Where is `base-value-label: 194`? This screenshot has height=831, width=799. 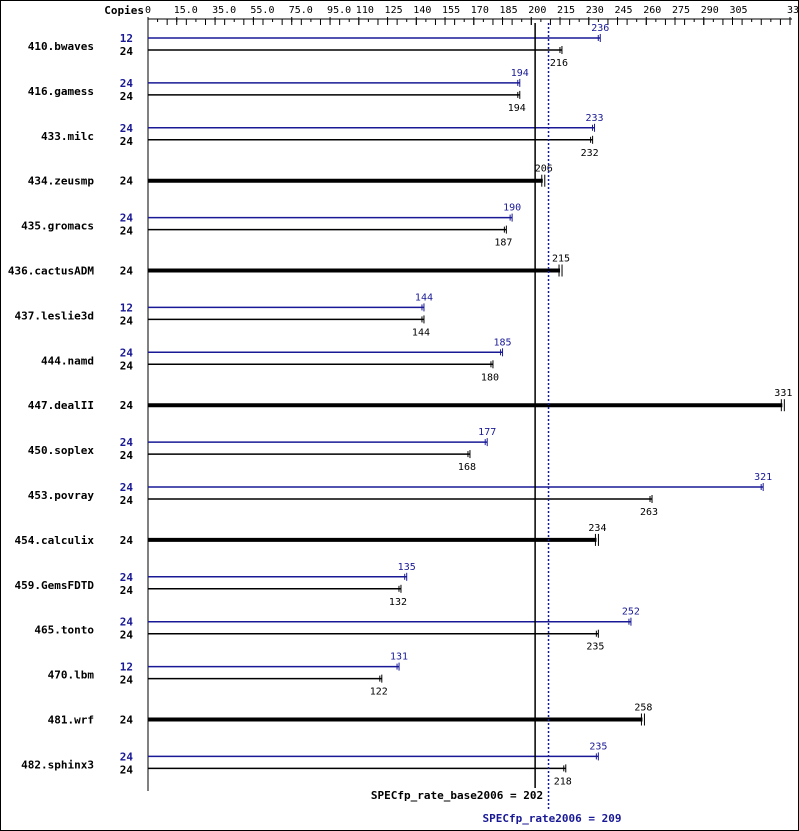
base-value-label: 194 is located at coordinates (517, 108).